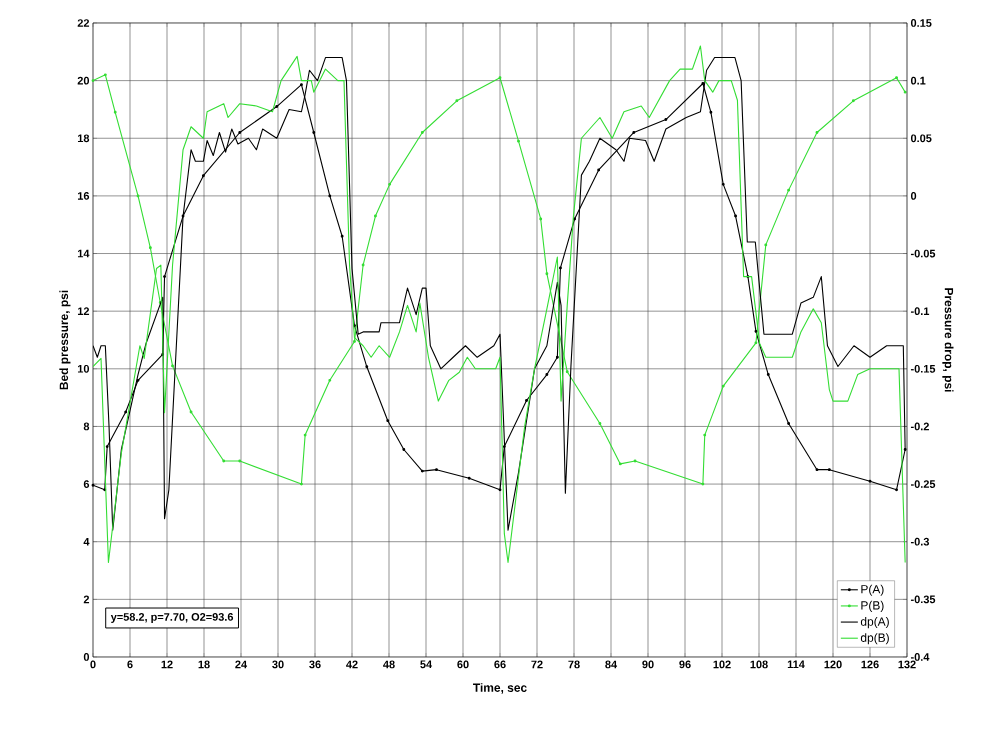 The image size is (1007, 737). Describe the element at coordinates (500, 688) in the screenshot. I see `x-axis-title: Time, sec` at that location.